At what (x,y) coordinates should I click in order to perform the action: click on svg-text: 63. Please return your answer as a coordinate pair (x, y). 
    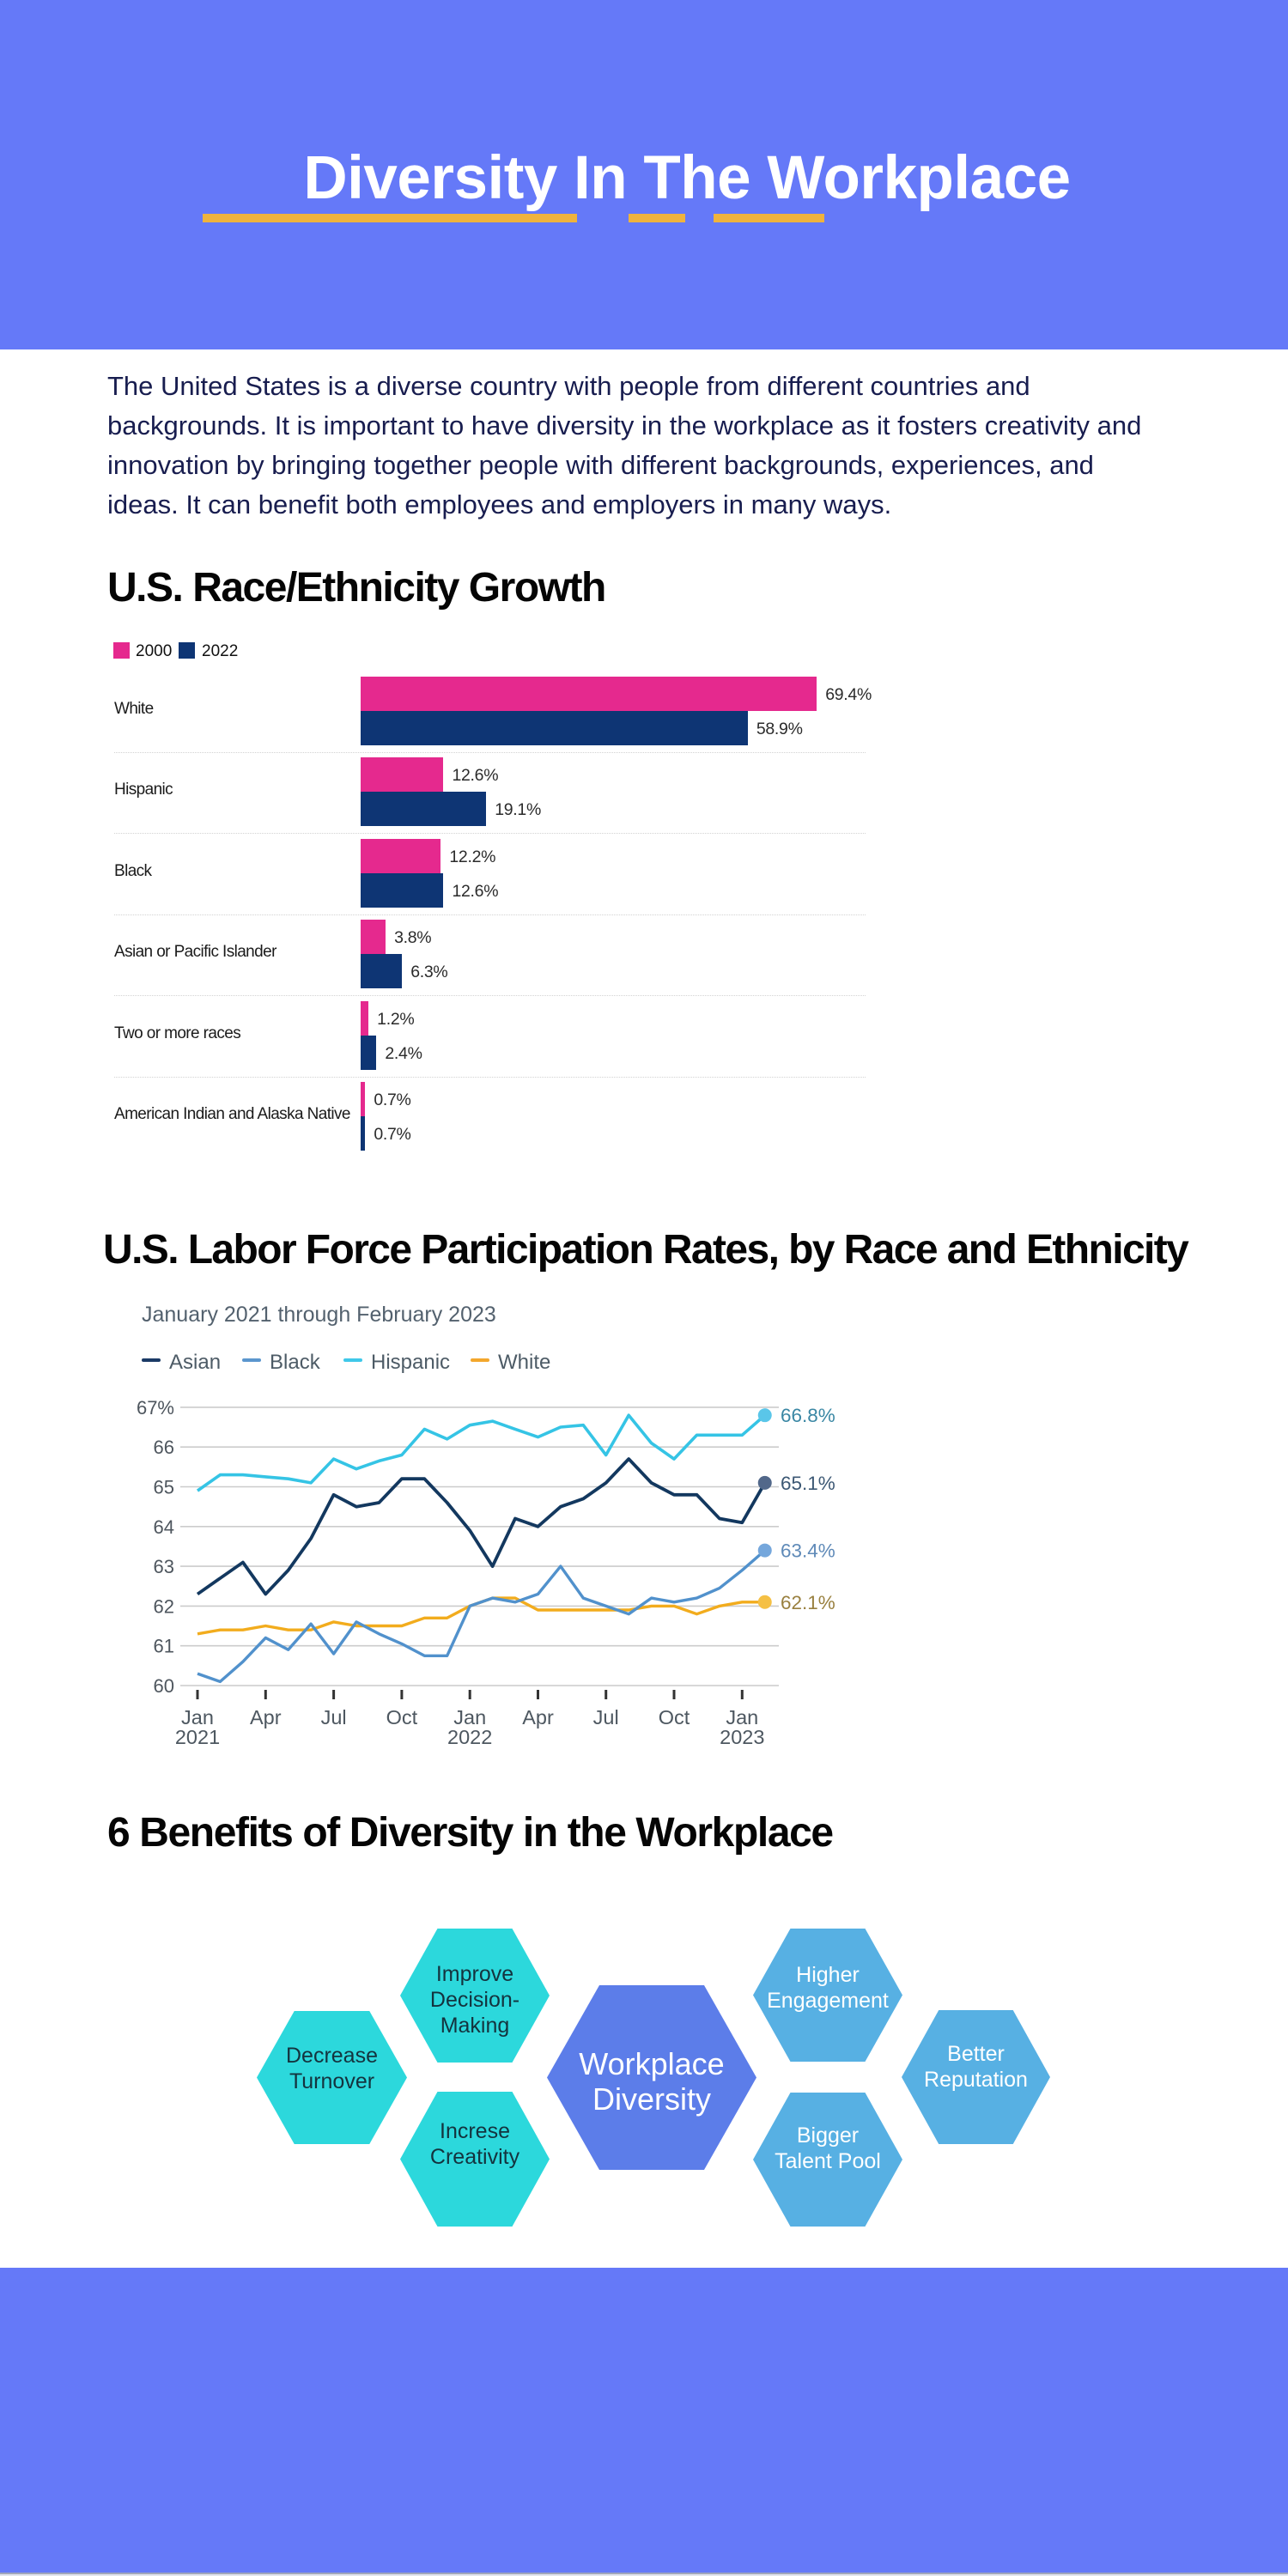
    Looking at the image, I should click on (164, 1566).